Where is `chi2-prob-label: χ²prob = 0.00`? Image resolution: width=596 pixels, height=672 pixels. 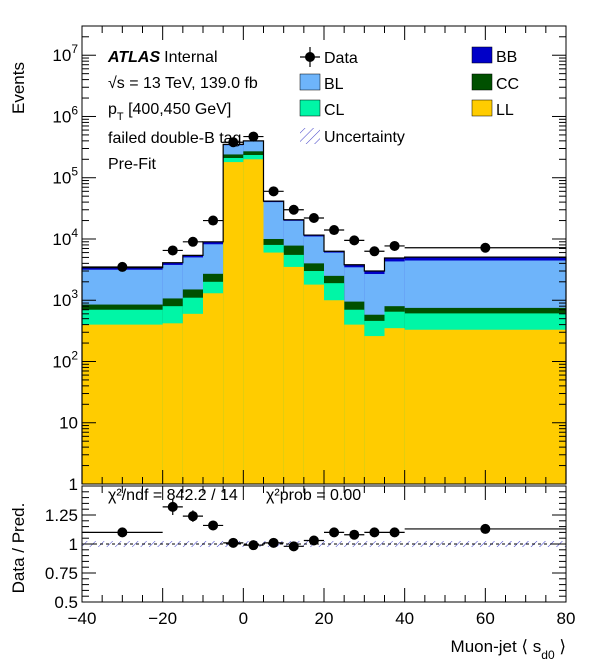 chi2-prob-label: χ²prob = 0.00 is located at coordinates (313, 495).